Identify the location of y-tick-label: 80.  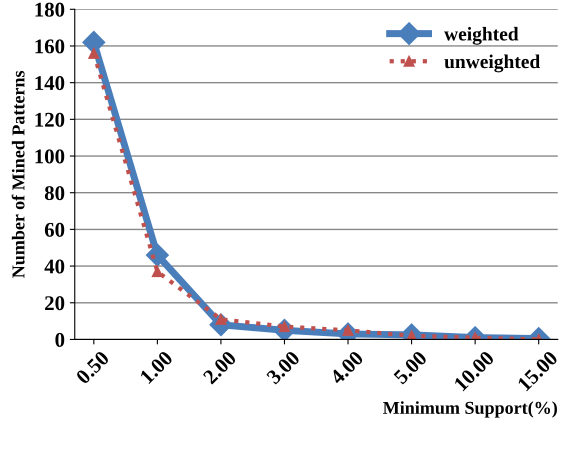
(54, 193).